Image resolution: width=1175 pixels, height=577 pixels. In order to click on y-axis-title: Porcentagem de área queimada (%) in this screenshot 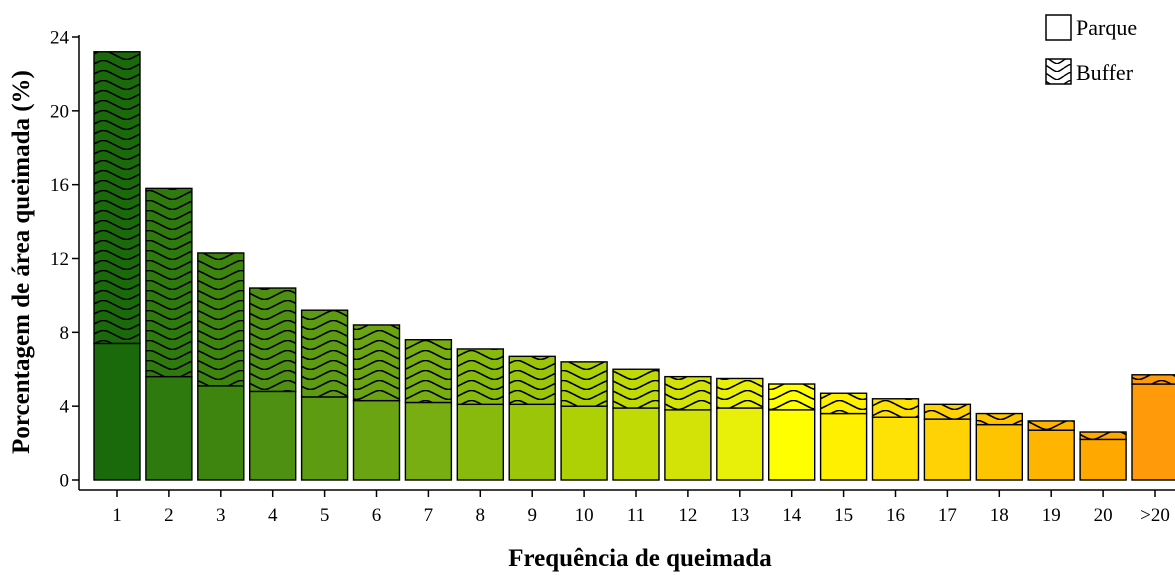, I will do `click(21, 262)`.